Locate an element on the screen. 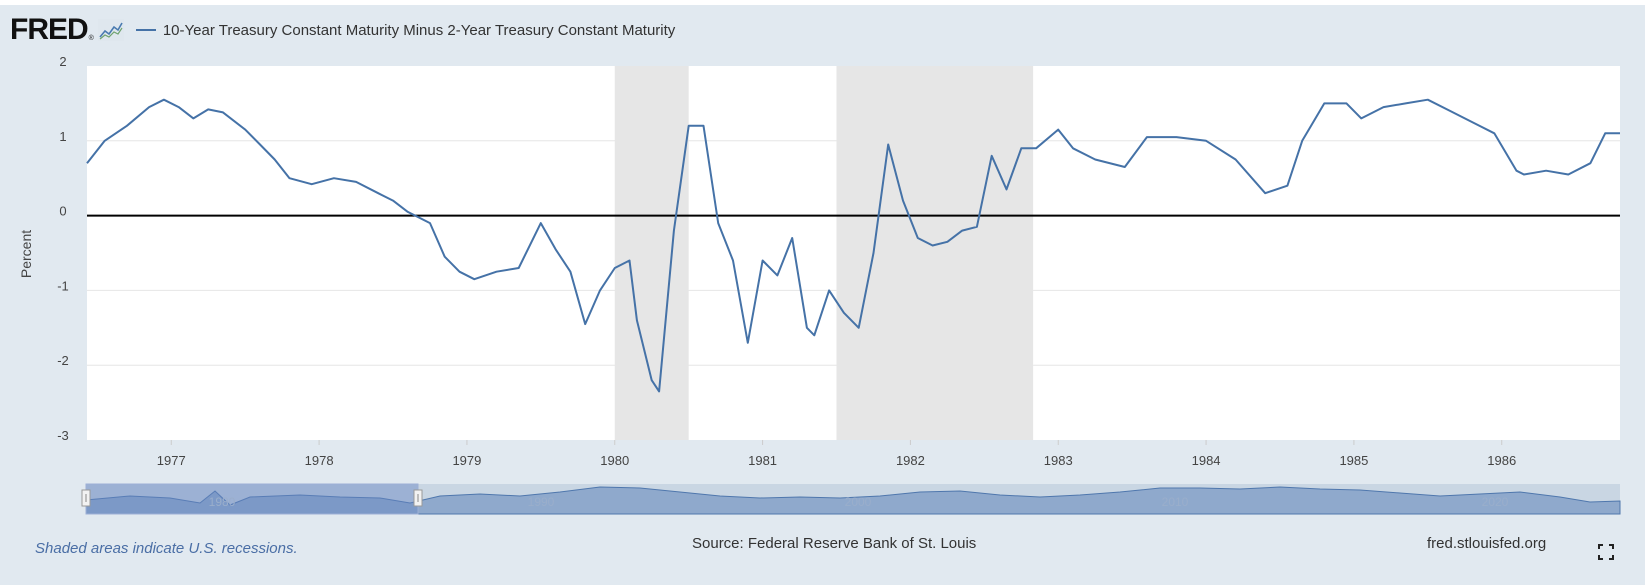 This screenshot has height=585, width=1645. top-bar is located at coordinates (822, 2).